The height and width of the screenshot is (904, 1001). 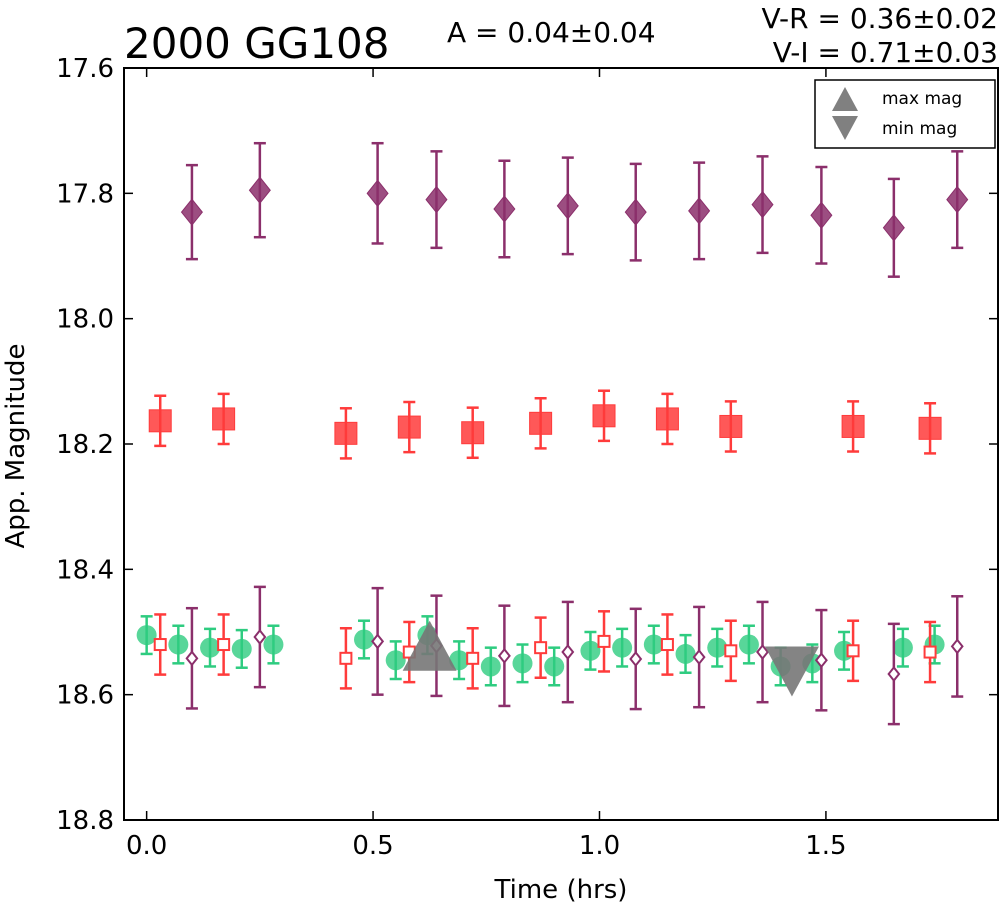 I want to click on x-tick-label: 1.5, so click(x=825, y=846).